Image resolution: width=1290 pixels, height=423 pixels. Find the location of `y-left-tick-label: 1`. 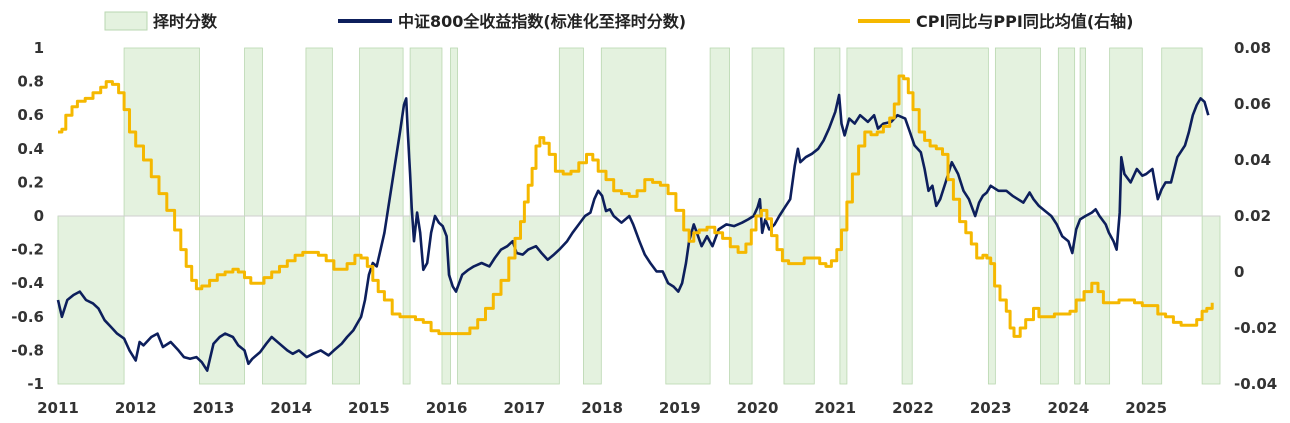

y-left-tick-label: 1 is located at coordinates (39, 48).